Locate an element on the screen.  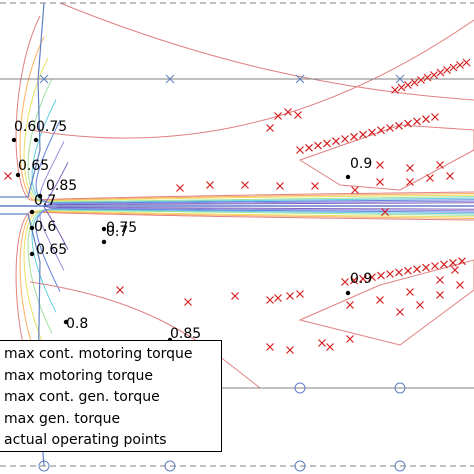
legend-item-actual-operating-points: actual operating points is located at coordinates (85, 440).